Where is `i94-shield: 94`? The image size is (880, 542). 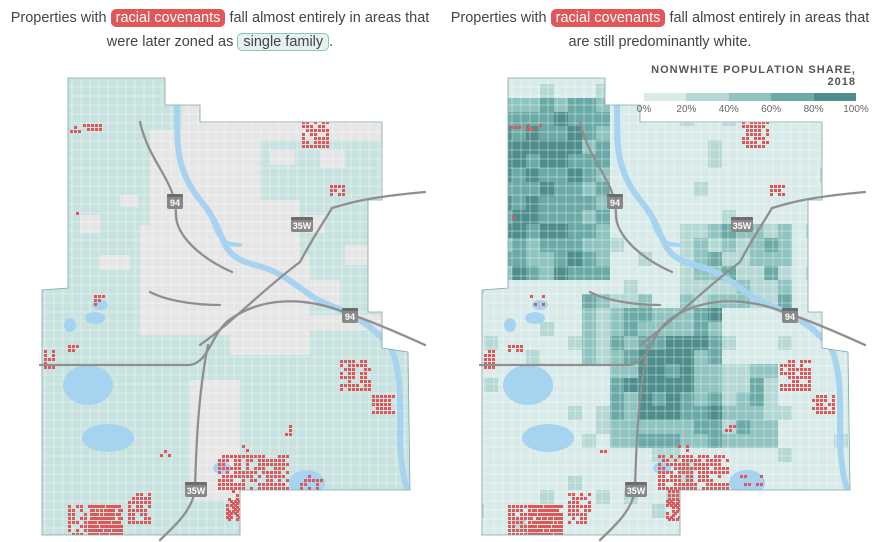 i94-shield: 94 is located at coordinates (790, 315).